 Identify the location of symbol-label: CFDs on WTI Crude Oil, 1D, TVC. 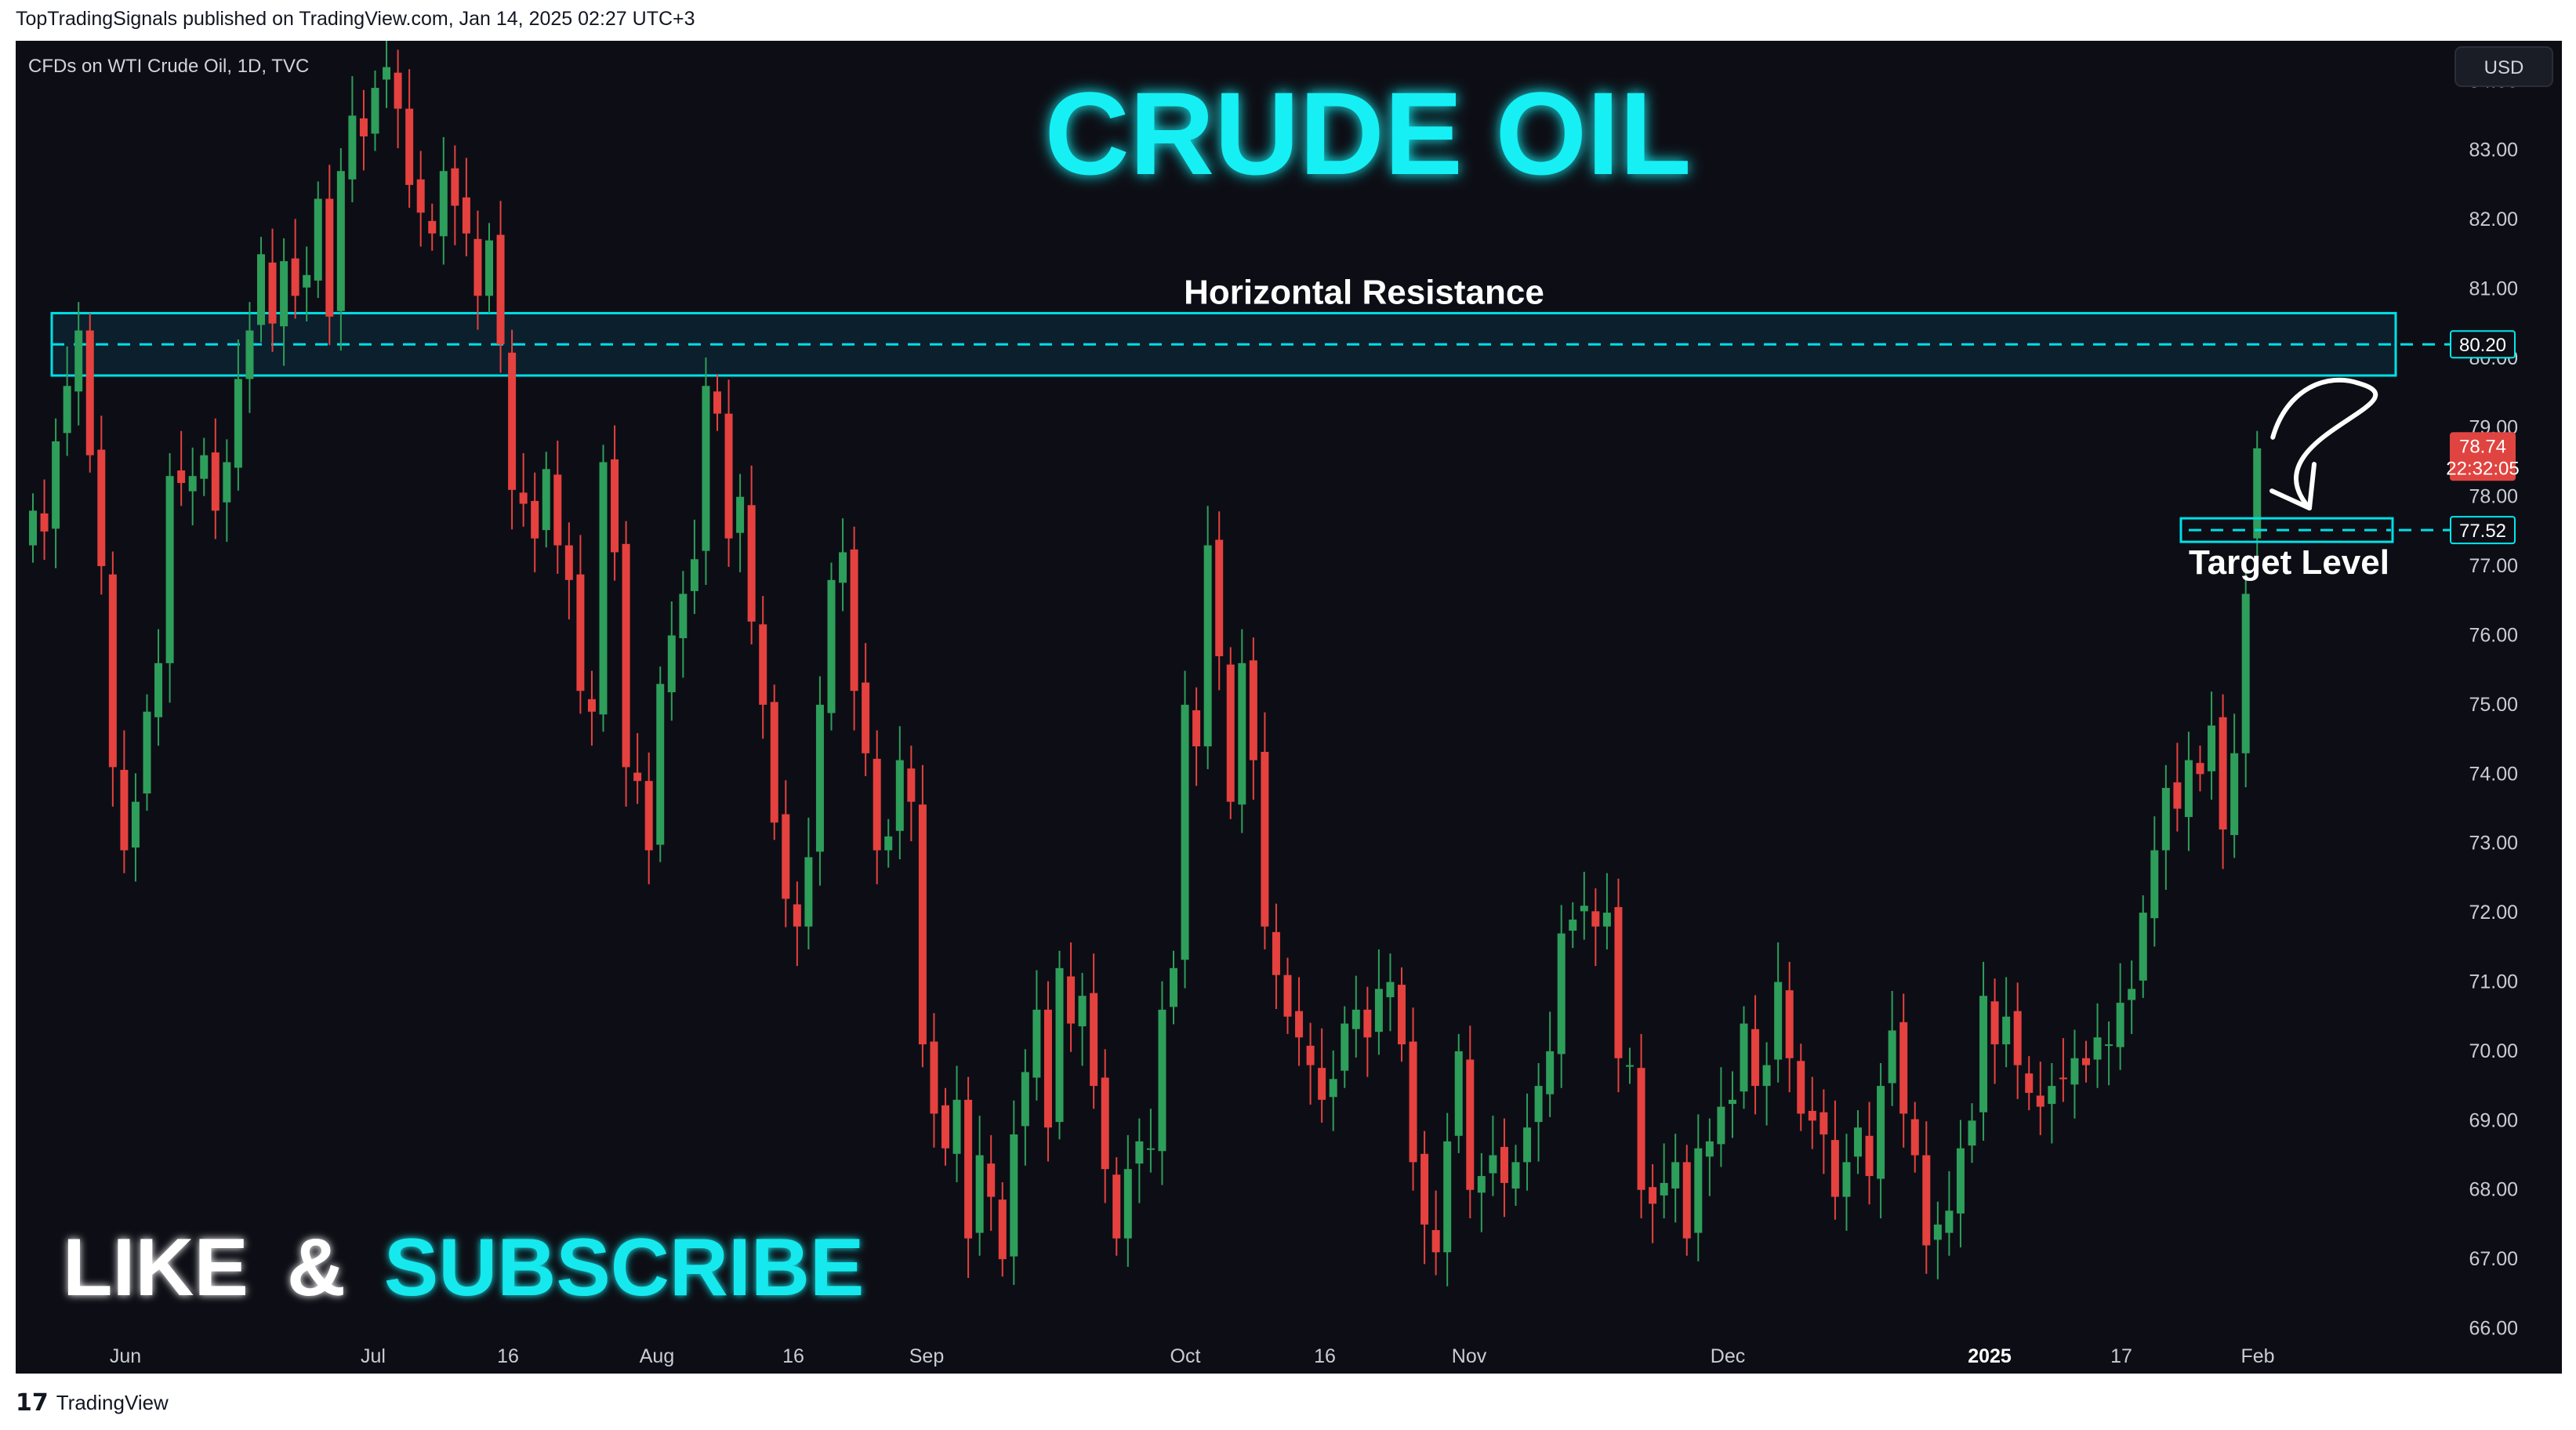
(168, 66).